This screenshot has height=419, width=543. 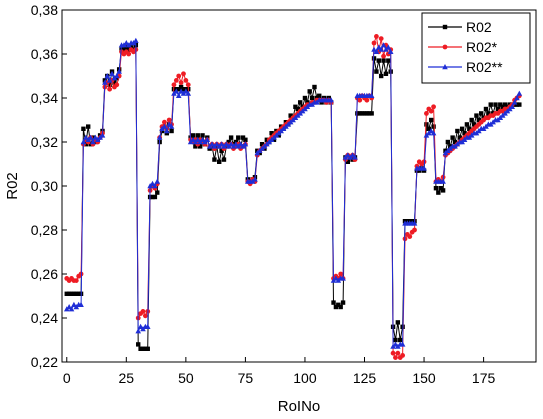 I want to click on x-axis: 0 25 50 75 100 125 150 175, so click(x=279, y=371).